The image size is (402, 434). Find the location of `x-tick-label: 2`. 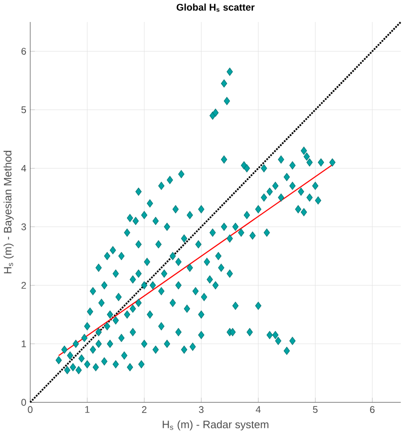

x-tick-label: 2 is located at coordinates (144, 409).